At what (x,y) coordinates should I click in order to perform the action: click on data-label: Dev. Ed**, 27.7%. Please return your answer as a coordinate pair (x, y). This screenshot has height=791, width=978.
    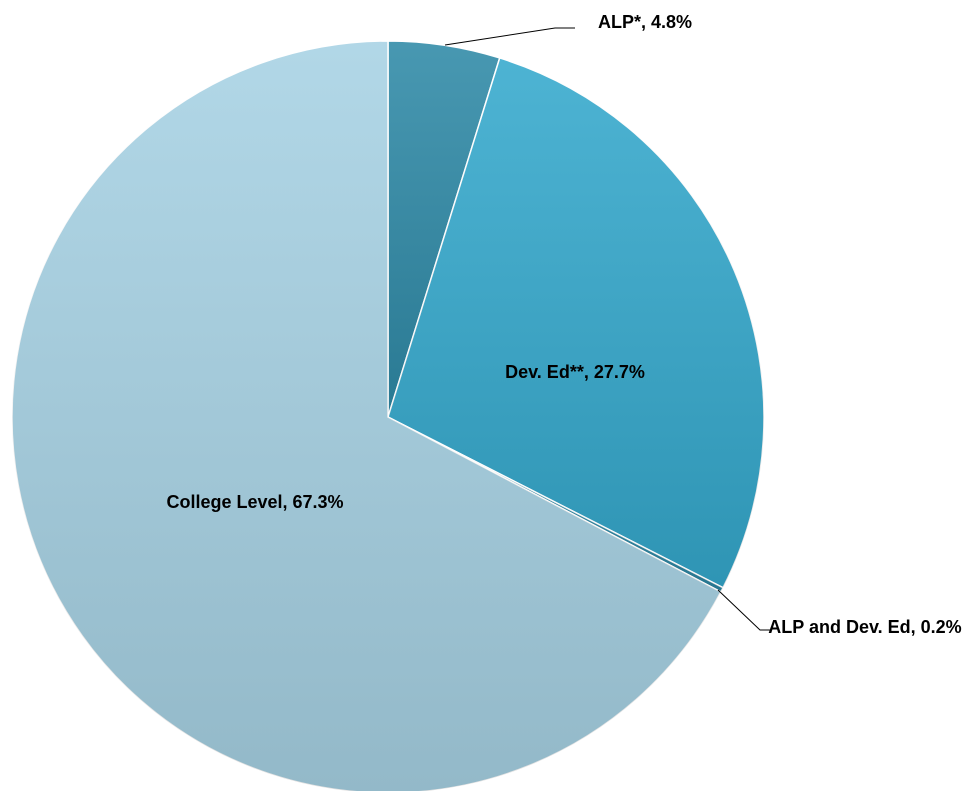
    Looking at the image, I should click on (575, 372).